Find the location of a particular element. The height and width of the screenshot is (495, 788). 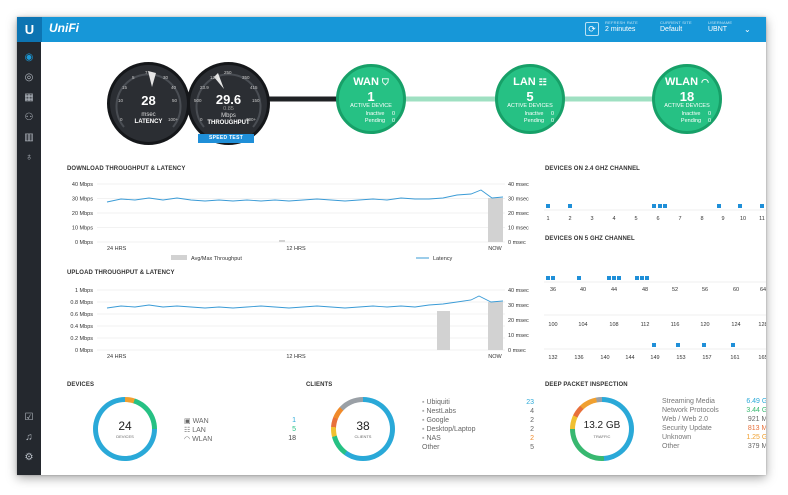

channels-24-chart: 1 2 3 4 5 6 7 8 9 10 11 is located at coordinates (655, 213).